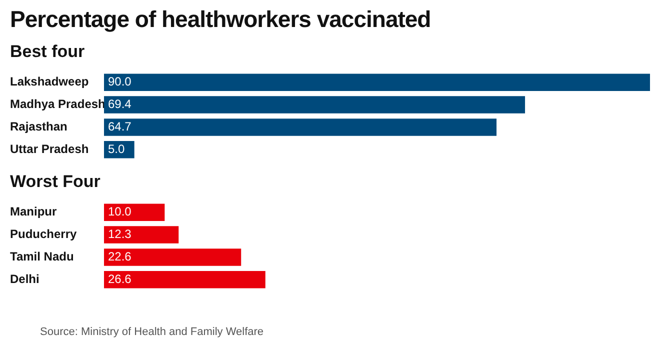 The width and height of the screenshot is (654, 341). Describe the element at coordinates (47, 52) in the screenshot. I see `chart-subtitle: Best four` at that location.